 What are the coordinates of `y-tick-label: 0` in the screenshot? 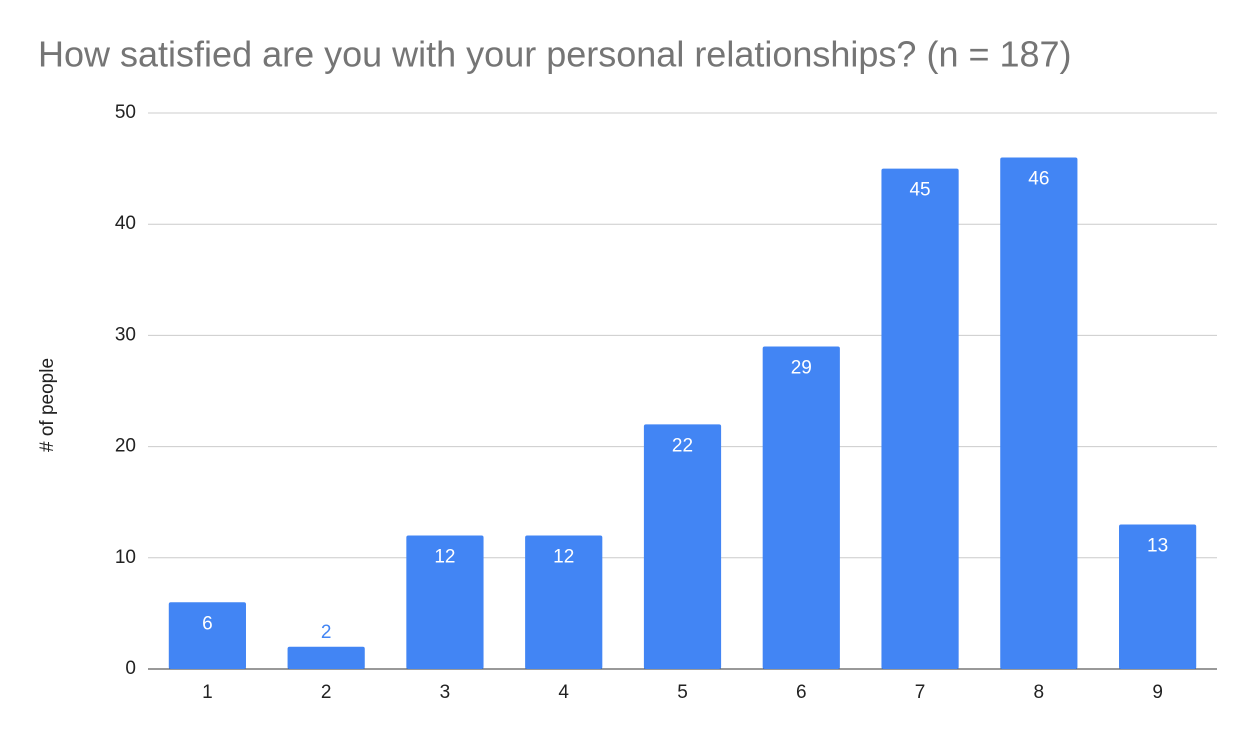 It's located at (130, 668).